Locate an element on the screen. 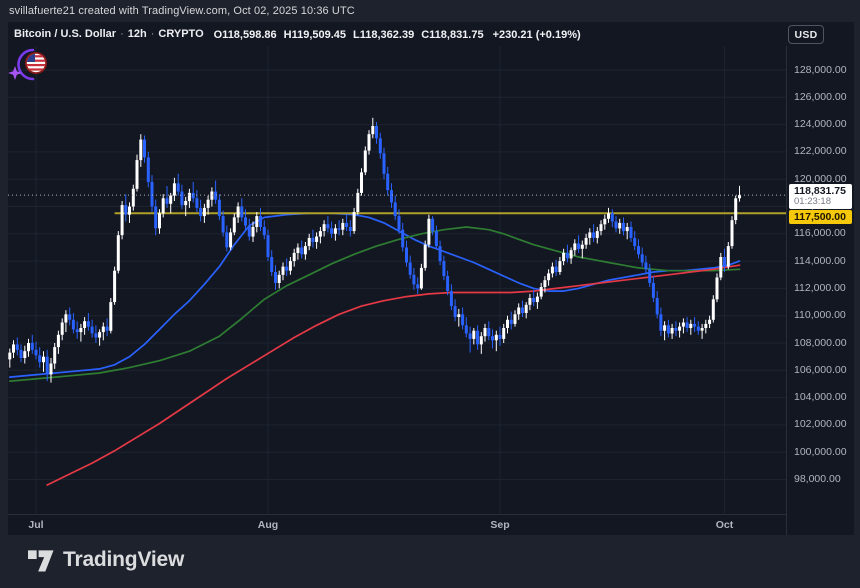  change-value: +230.21 (+0.19%) is located at coordinates (536, 35).